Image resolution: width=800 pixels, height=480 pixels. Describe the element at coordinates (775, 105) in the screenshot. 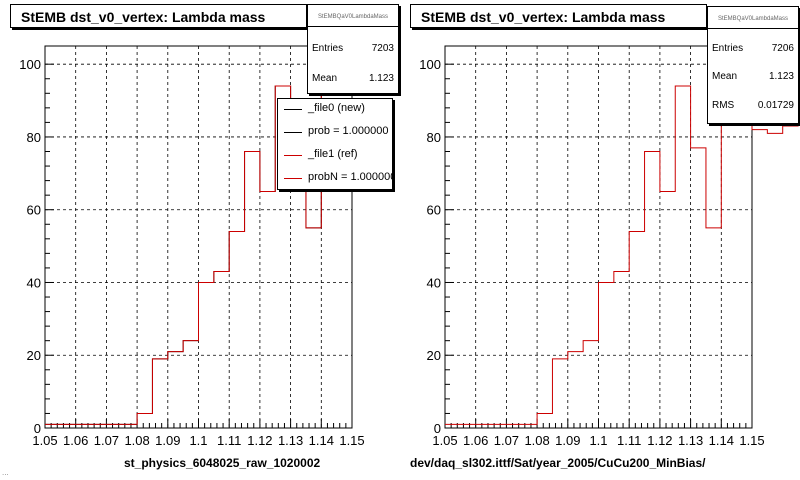

I see `right-stats-rms-value: 0.01729` at that location.